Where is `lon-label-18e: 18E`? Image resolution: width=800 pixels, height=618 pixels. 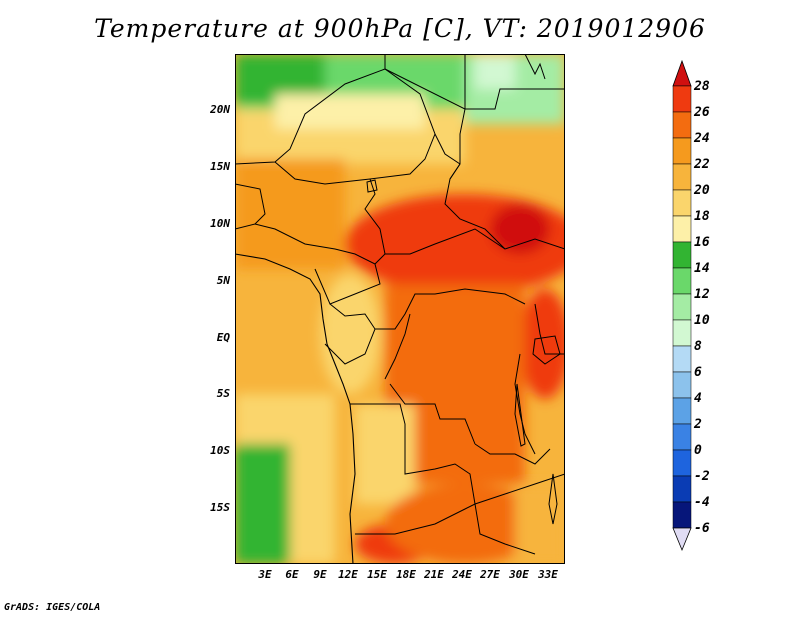 lon-label-18e: 18E is located at coordinates (406, 574).